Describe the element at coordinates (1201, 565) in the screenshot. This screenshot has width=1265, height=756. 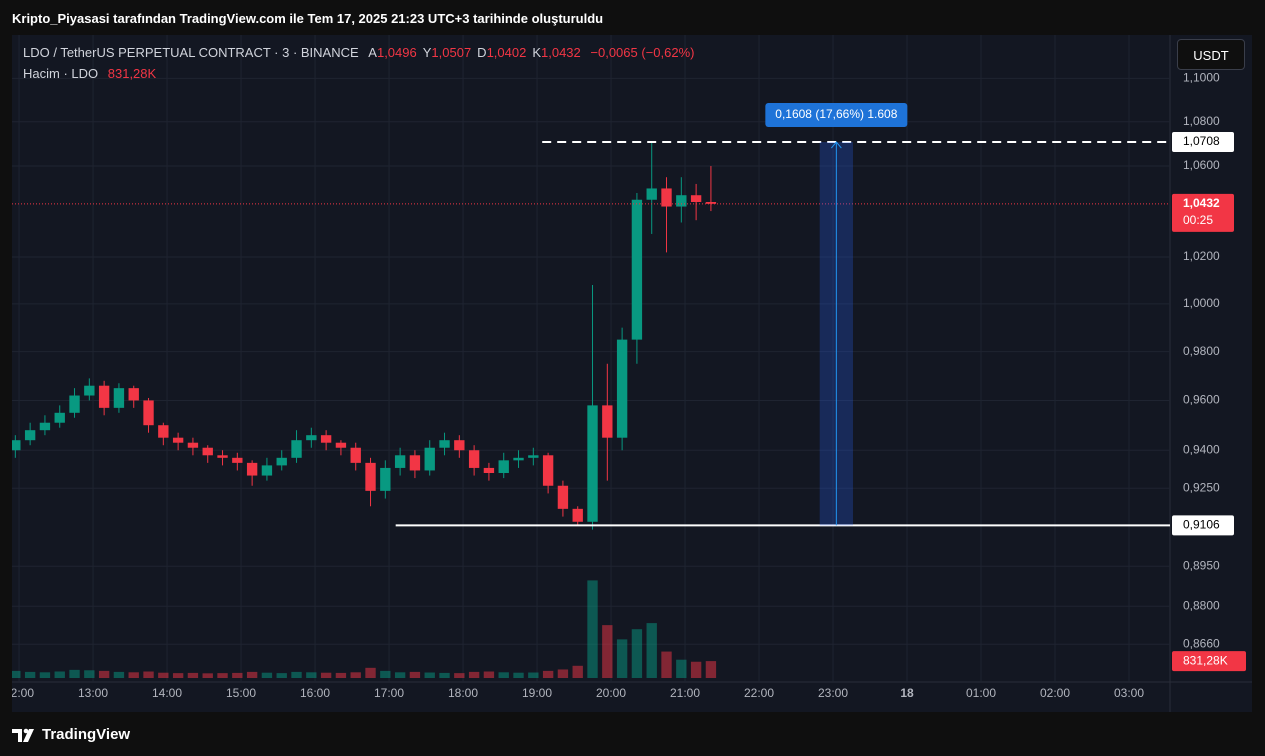
I see `y-tick-label: 0,8950` at that location.